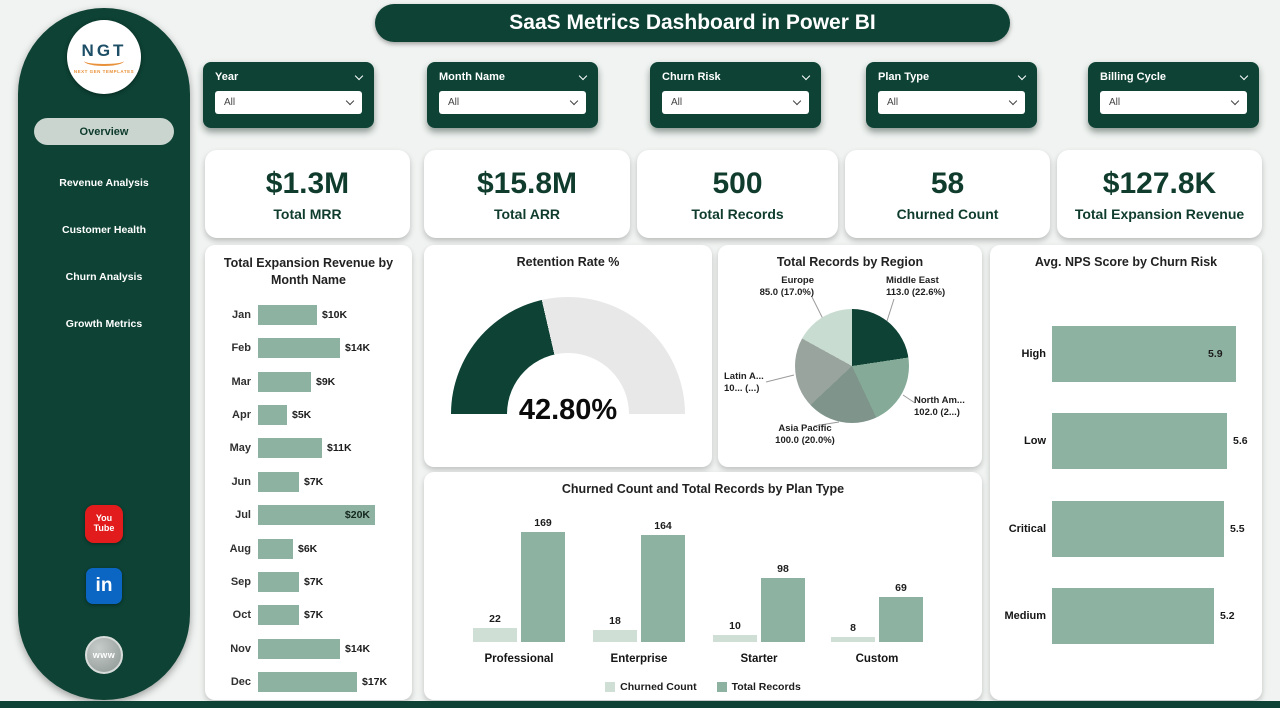 Image resolution: width=1280 pixels, height=708 pixels. I want to click on kpi-label: Total Records, so click(737, 213).